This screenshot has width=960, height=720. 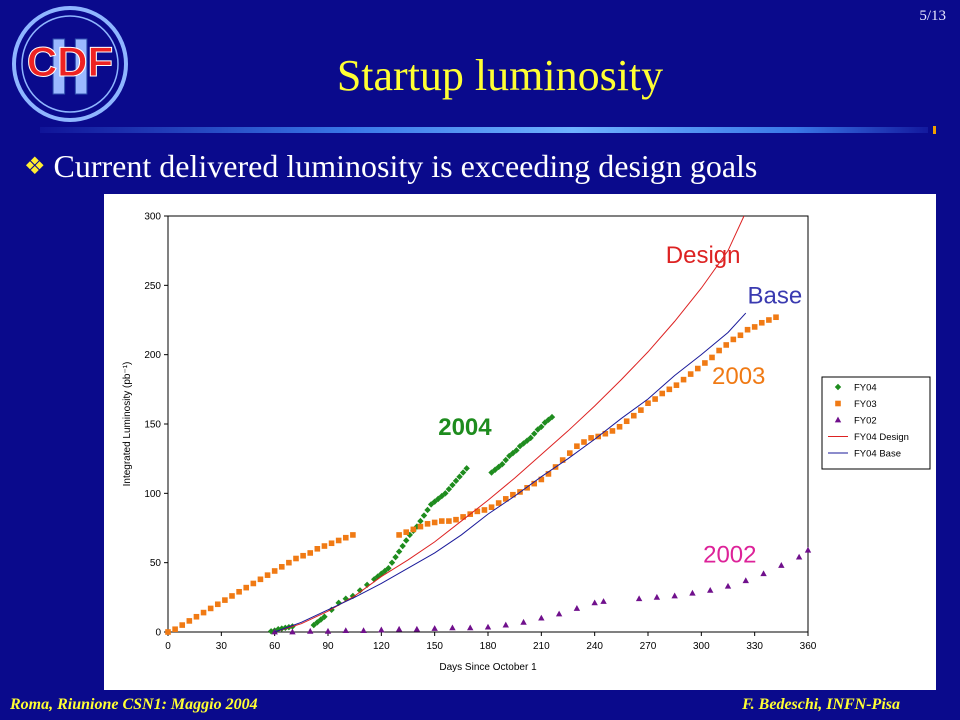 What do you see at coordinates (152, 494) in the screenshot?
I see `y-tick-label: 100` at bounding box center [152, 494].